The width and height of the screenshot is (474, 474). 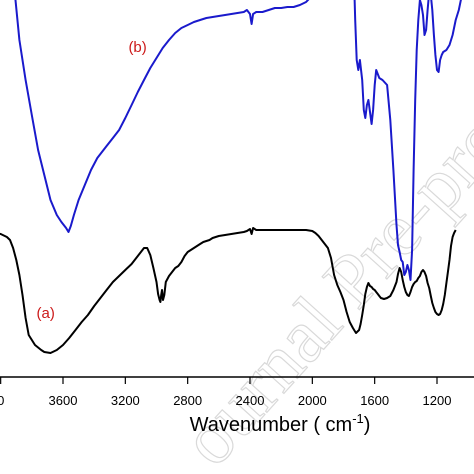 What do you see at coordinates (271, 425) in the screenshot?
I see `x-axis-title-main: Wavenumber ( cm` at bounding box center [271, 425].